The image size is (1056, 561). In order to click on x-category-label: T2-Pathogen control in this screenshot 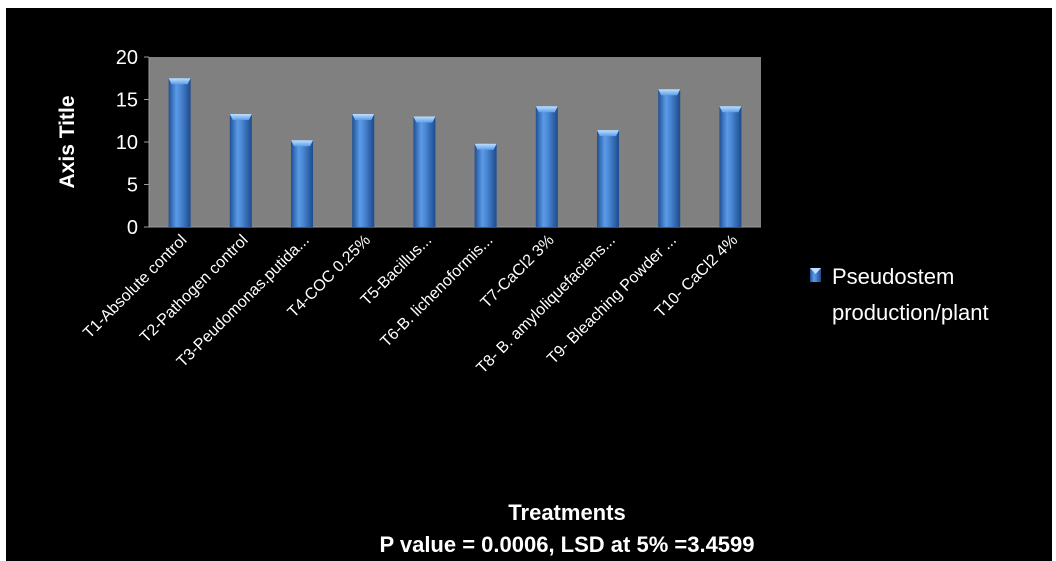, I will do `click(194, 289)`.